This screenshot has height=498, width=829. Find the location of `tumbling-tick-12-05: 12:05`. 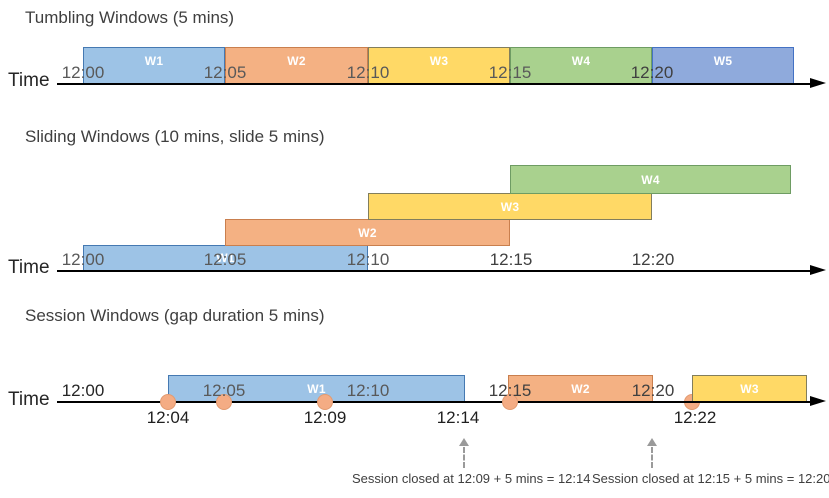

tumbling-tick-12-05: 12:05 is located at coordinates (225, 72).